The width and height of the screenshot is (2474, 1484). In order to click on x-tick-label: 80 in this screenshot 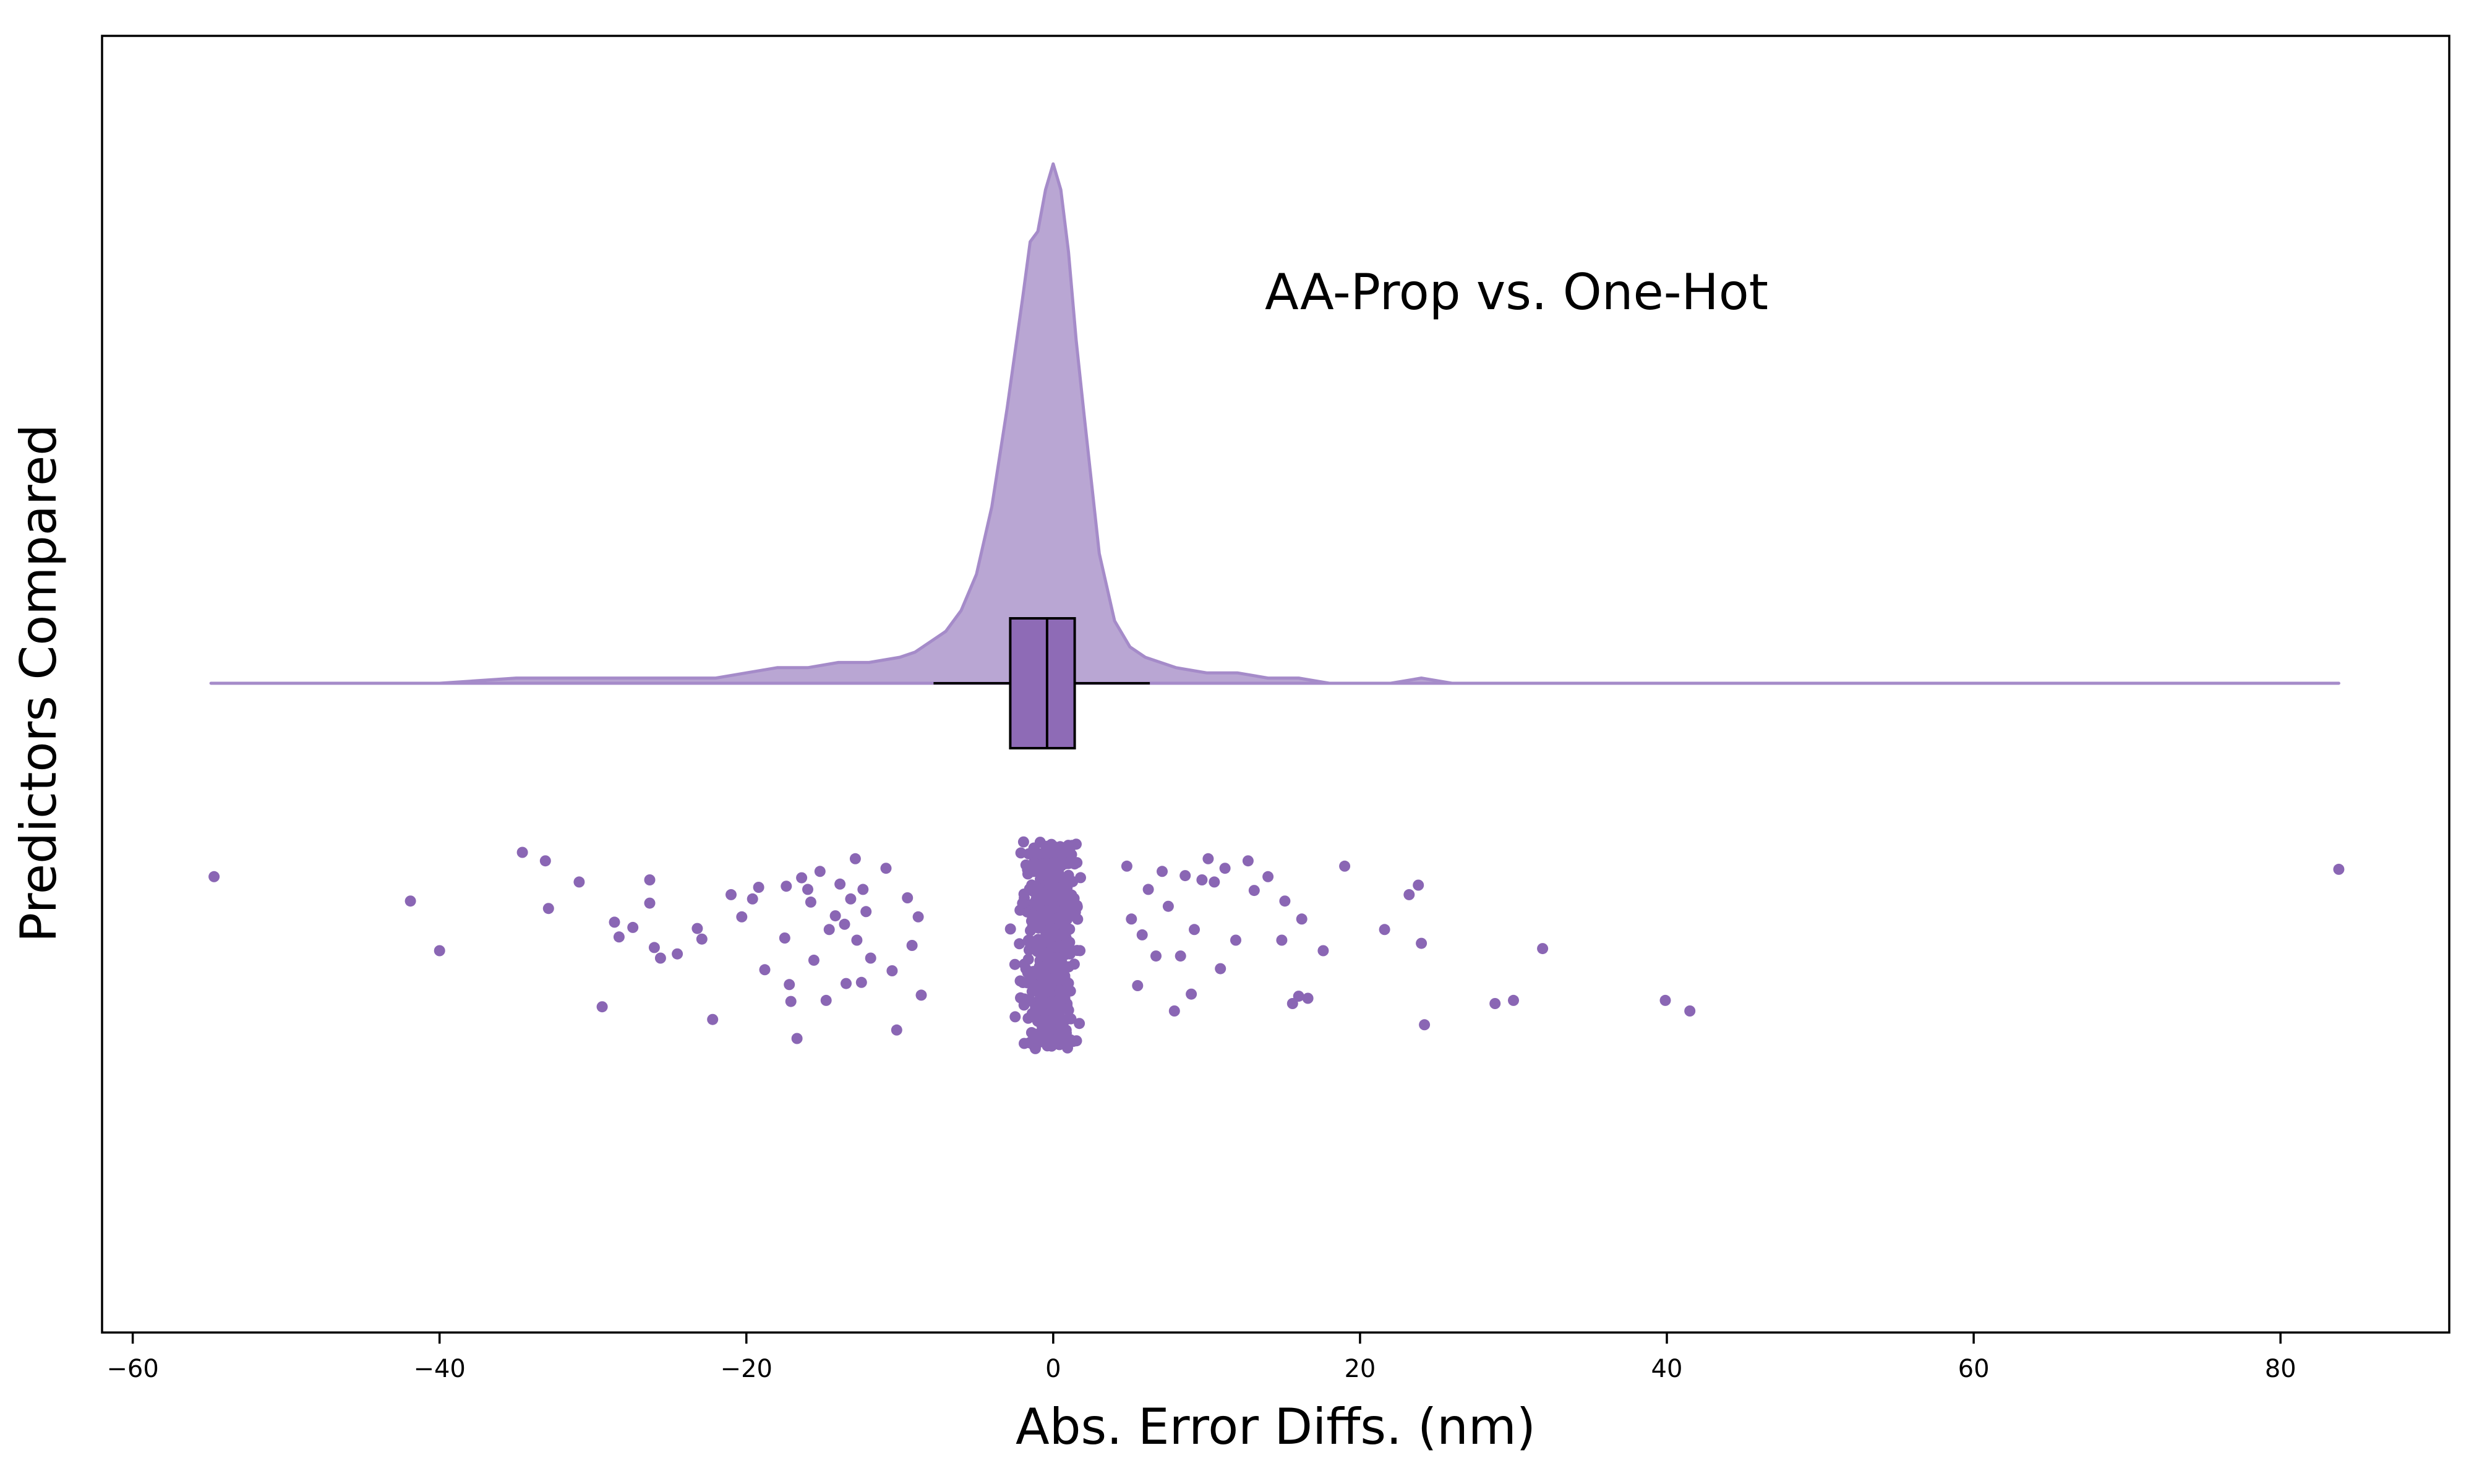, I will do `click(2280, 1369)`.